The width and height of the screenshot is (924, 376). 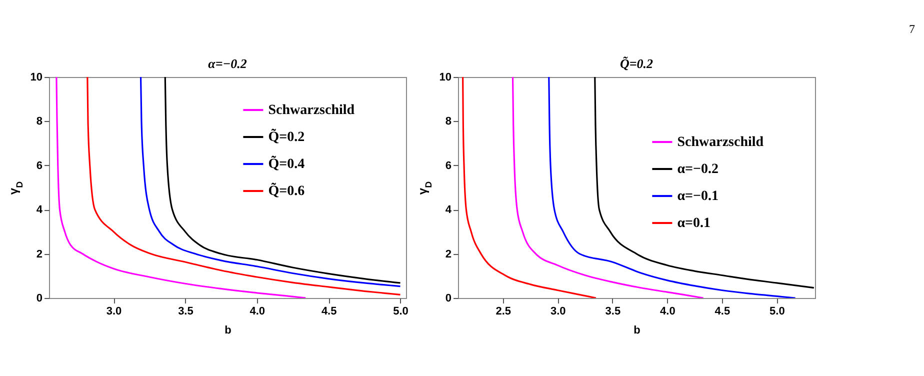 I want to click on legend-label: α=−0.2, so click(x=697, y=169).